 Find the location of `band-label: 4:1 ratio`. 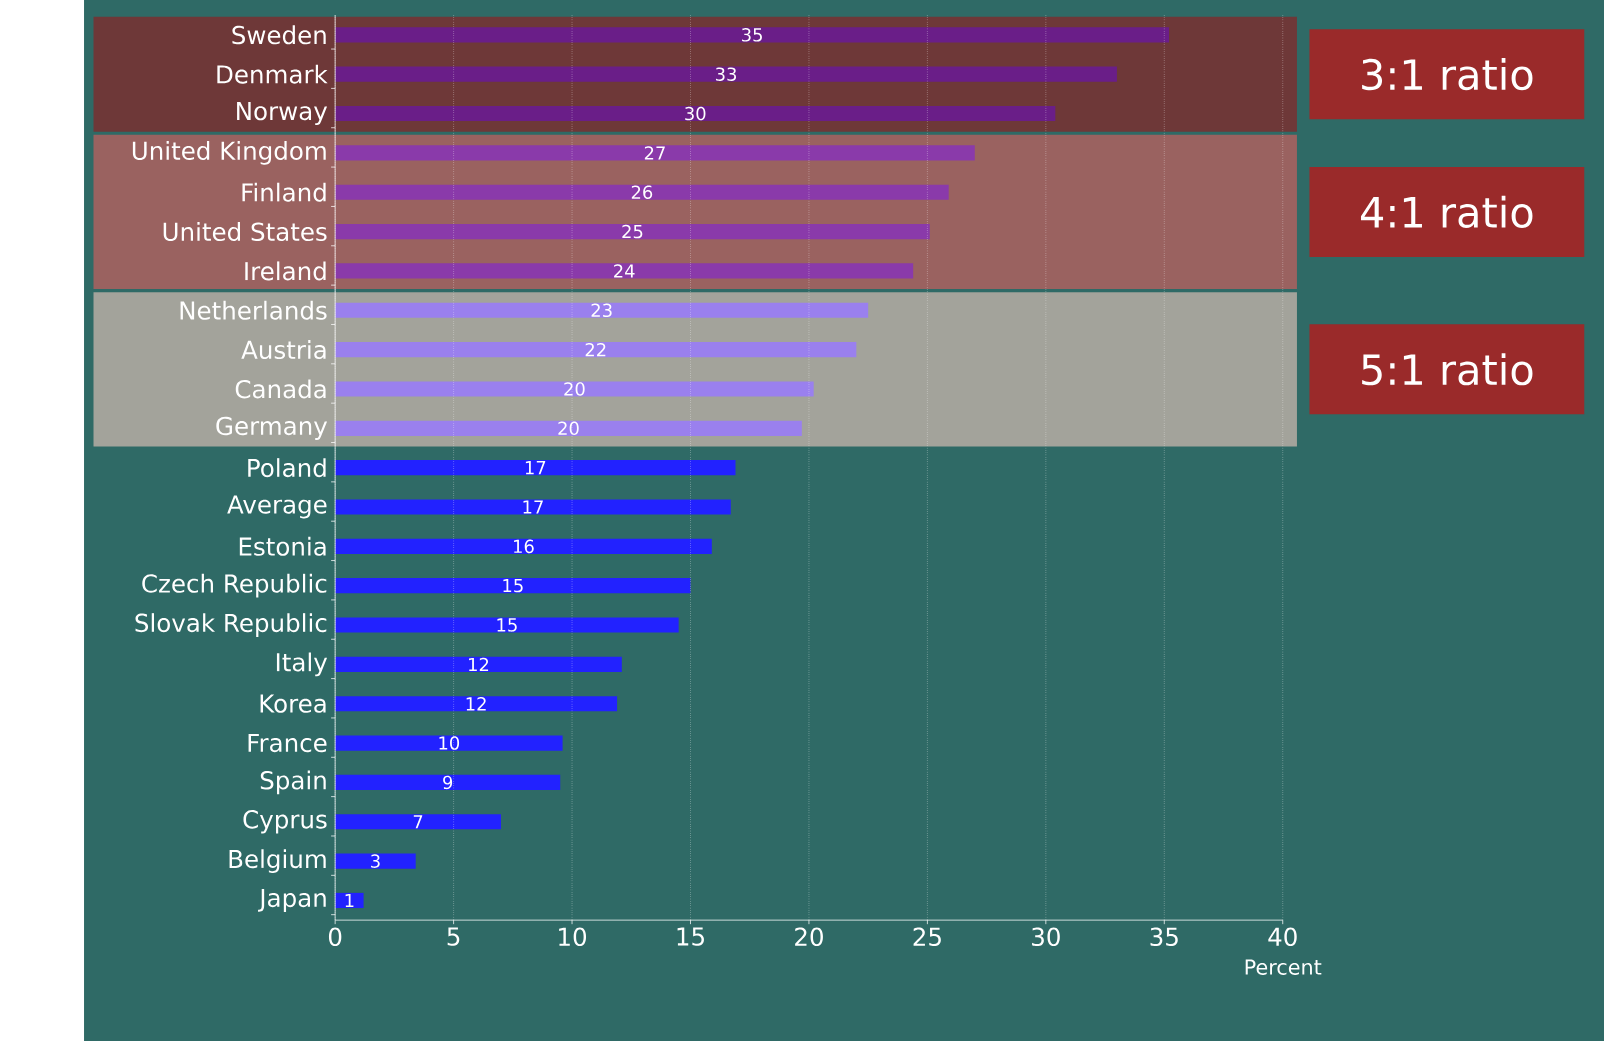

band-label: 4:1 ratio is located at coordinates (1446, 211).